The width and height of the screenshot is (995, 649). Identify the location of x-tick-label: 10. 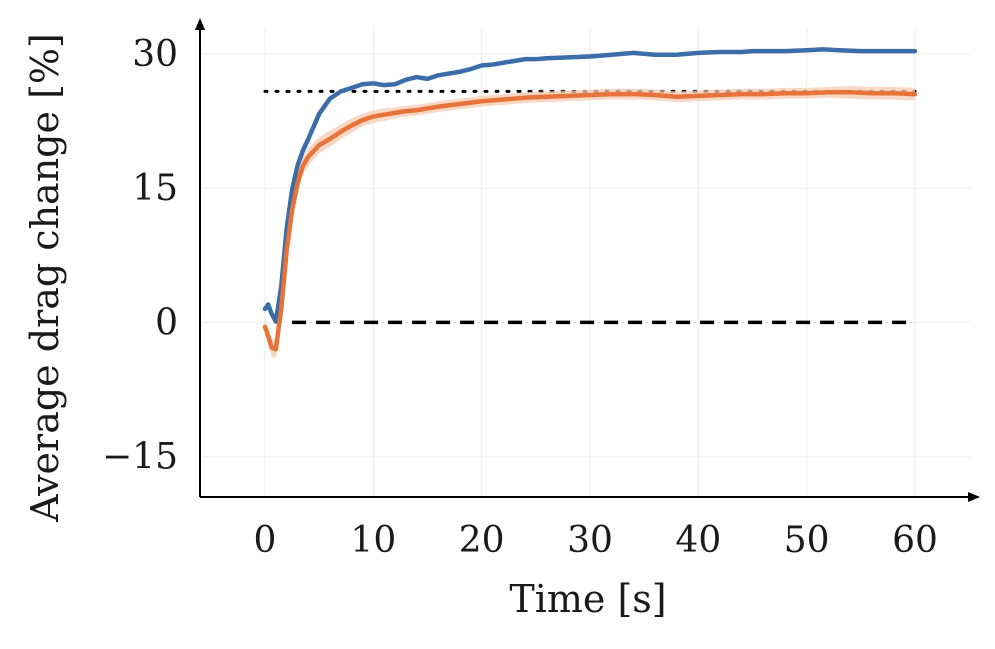
(373, 540).